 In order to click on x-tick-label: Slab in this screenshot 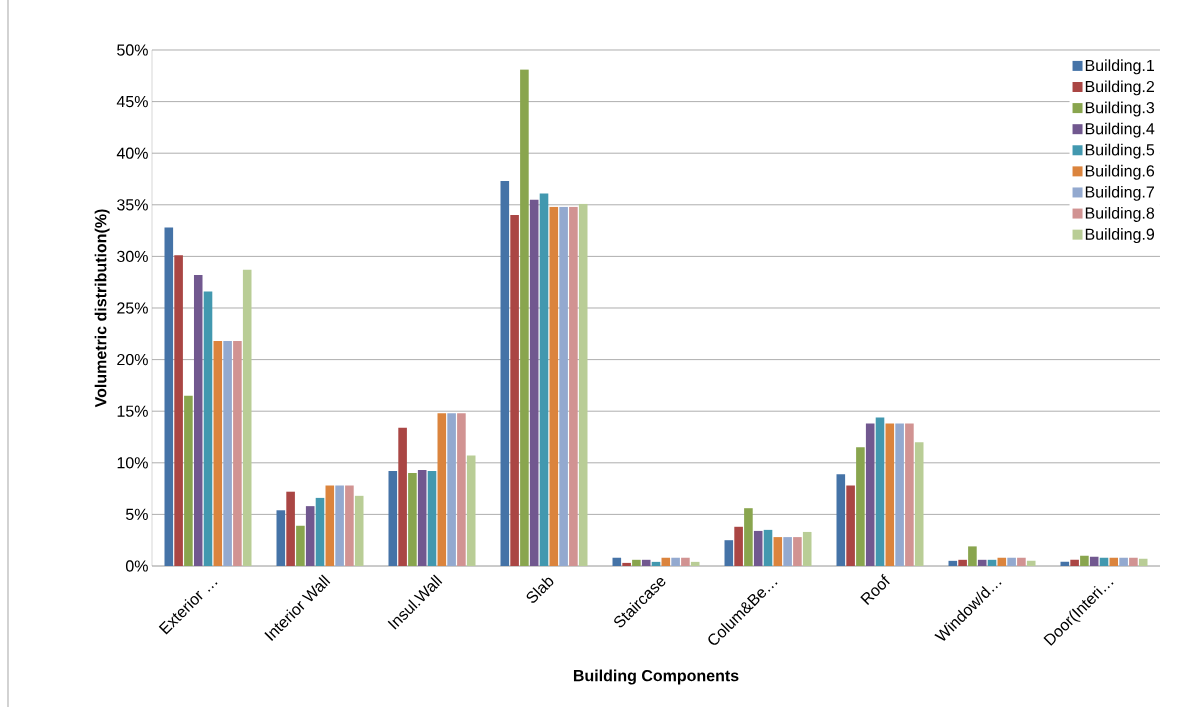, I will do `click(540, 590)`.